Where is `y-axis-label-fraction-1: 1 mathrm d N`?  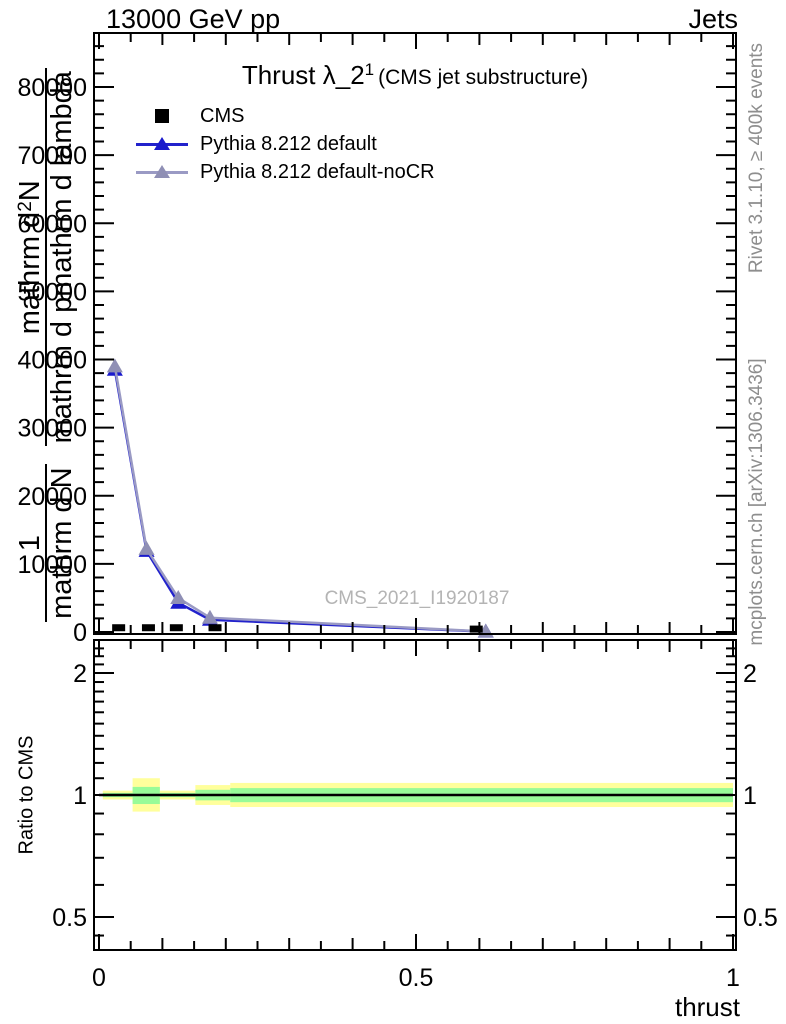 y-axis-label-fraction-1: 1 mathrm d N is located at coordinates (46, 543).